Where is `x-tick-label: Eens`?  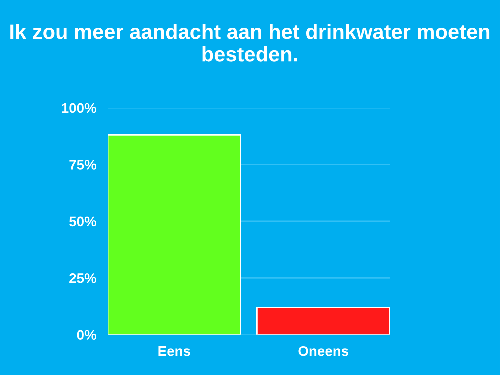 x-tick-label: Eens is located at coordinates (174, 351).